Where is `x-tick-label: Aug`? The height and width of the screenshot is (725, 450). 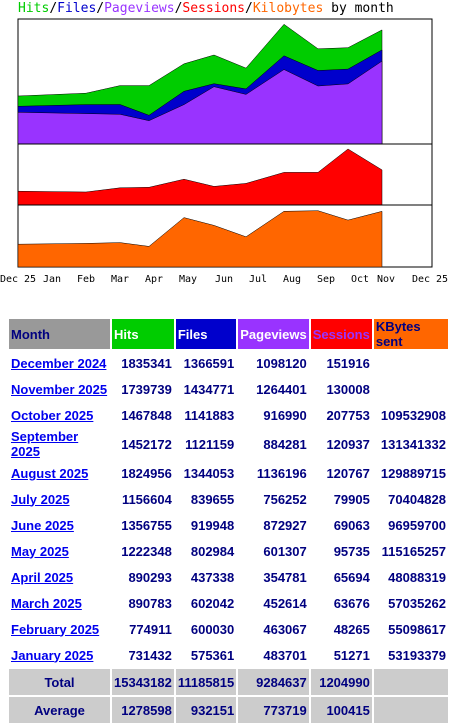
x-tick-label: Aug is located at coordinates (292, 279).